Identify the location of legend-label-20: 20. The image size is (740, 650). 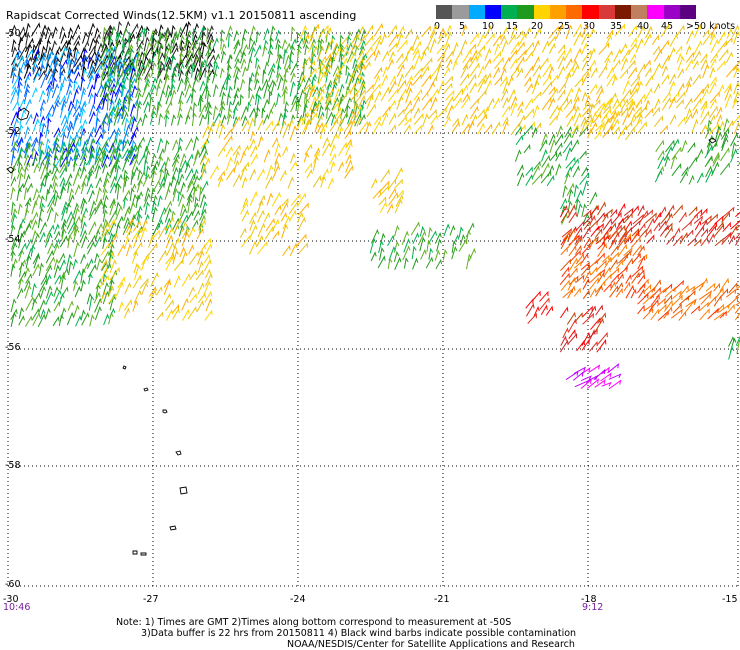
(537, 26).